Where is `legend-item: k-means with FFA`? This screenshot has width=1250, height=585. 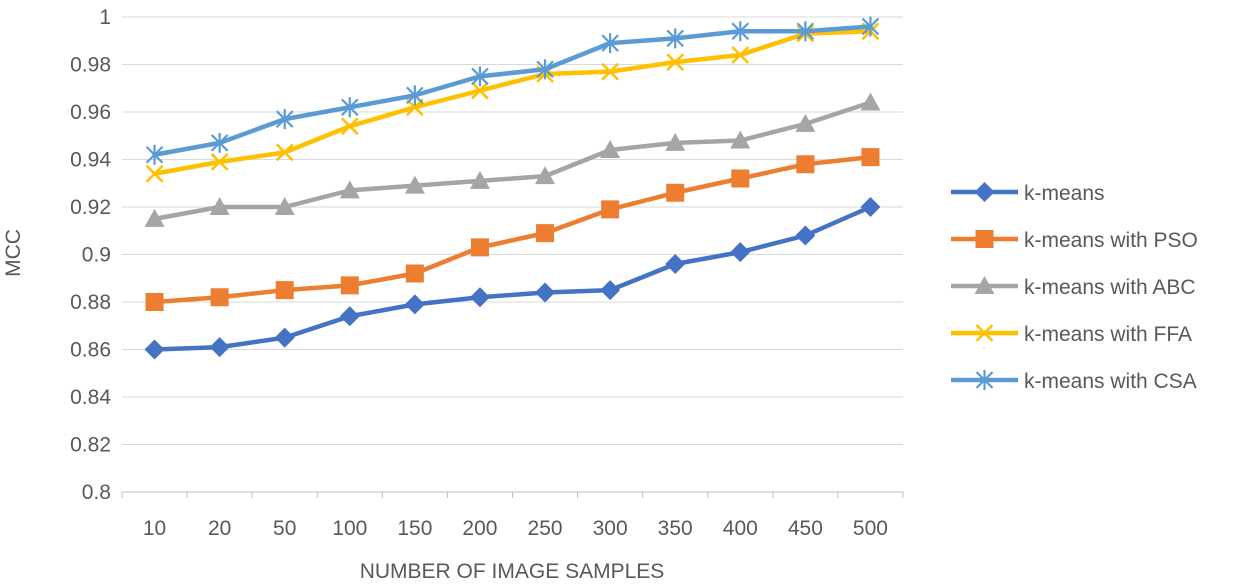 legend-item: k-means with FFA is located at coordinates (1071, 334).